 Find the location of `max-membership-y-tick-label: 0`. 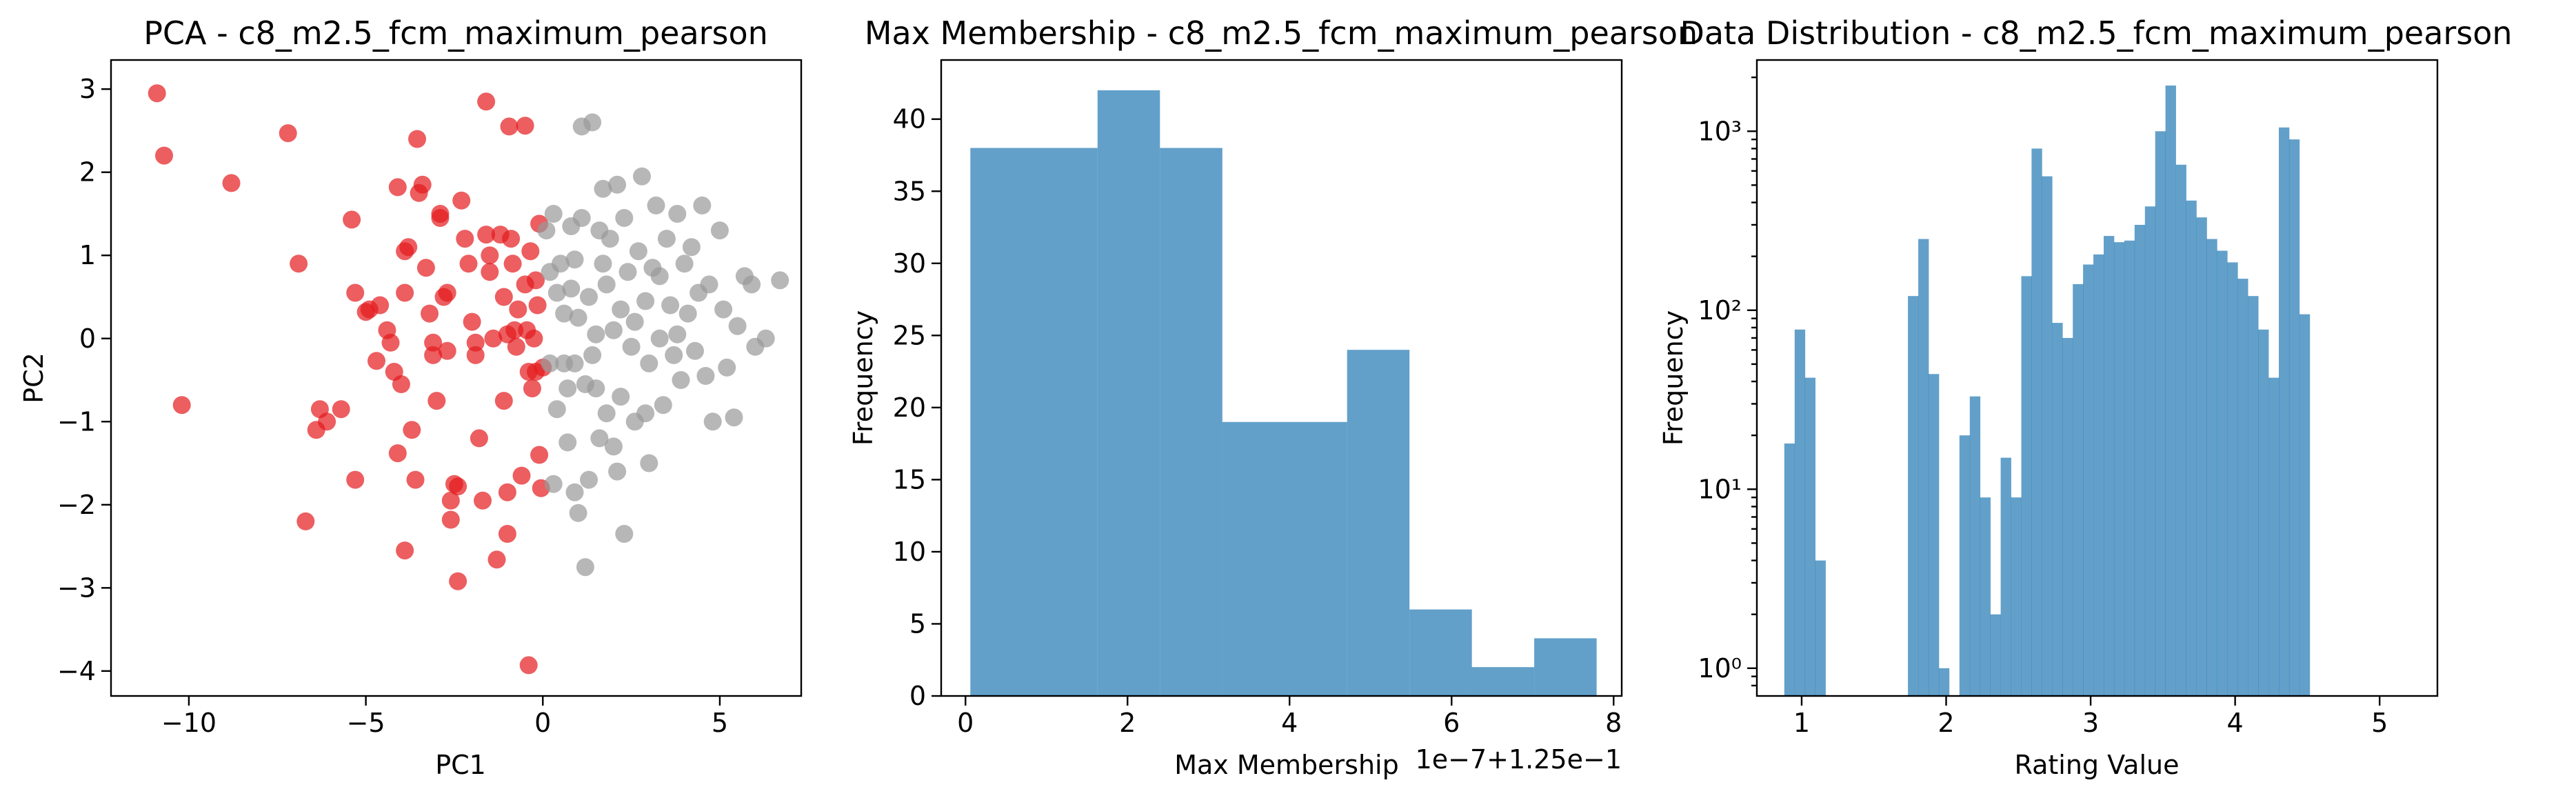

max-membership-y-tick-label: 0 is located at coordinates (917, 696).